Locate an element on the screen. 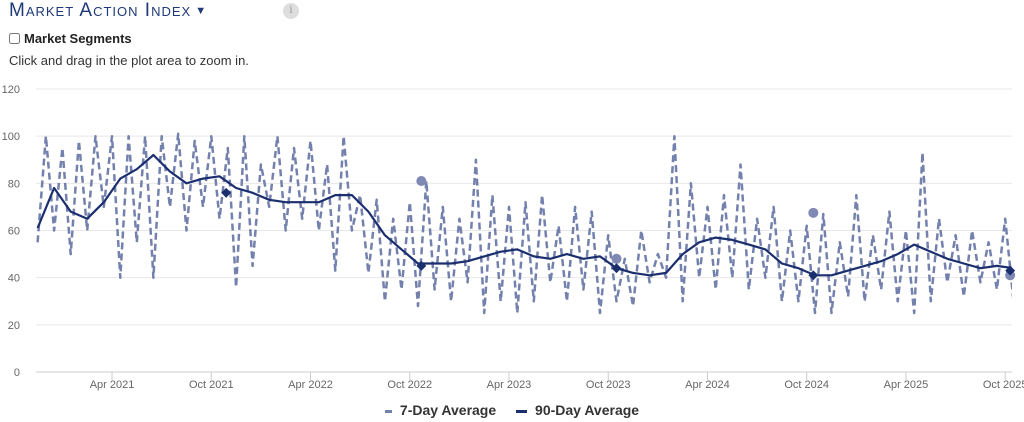 Image resolution: width=1024 pixels, height=422 pixels. legend-label-7-day: 7-Day Average is located at coordinates (448, 410).